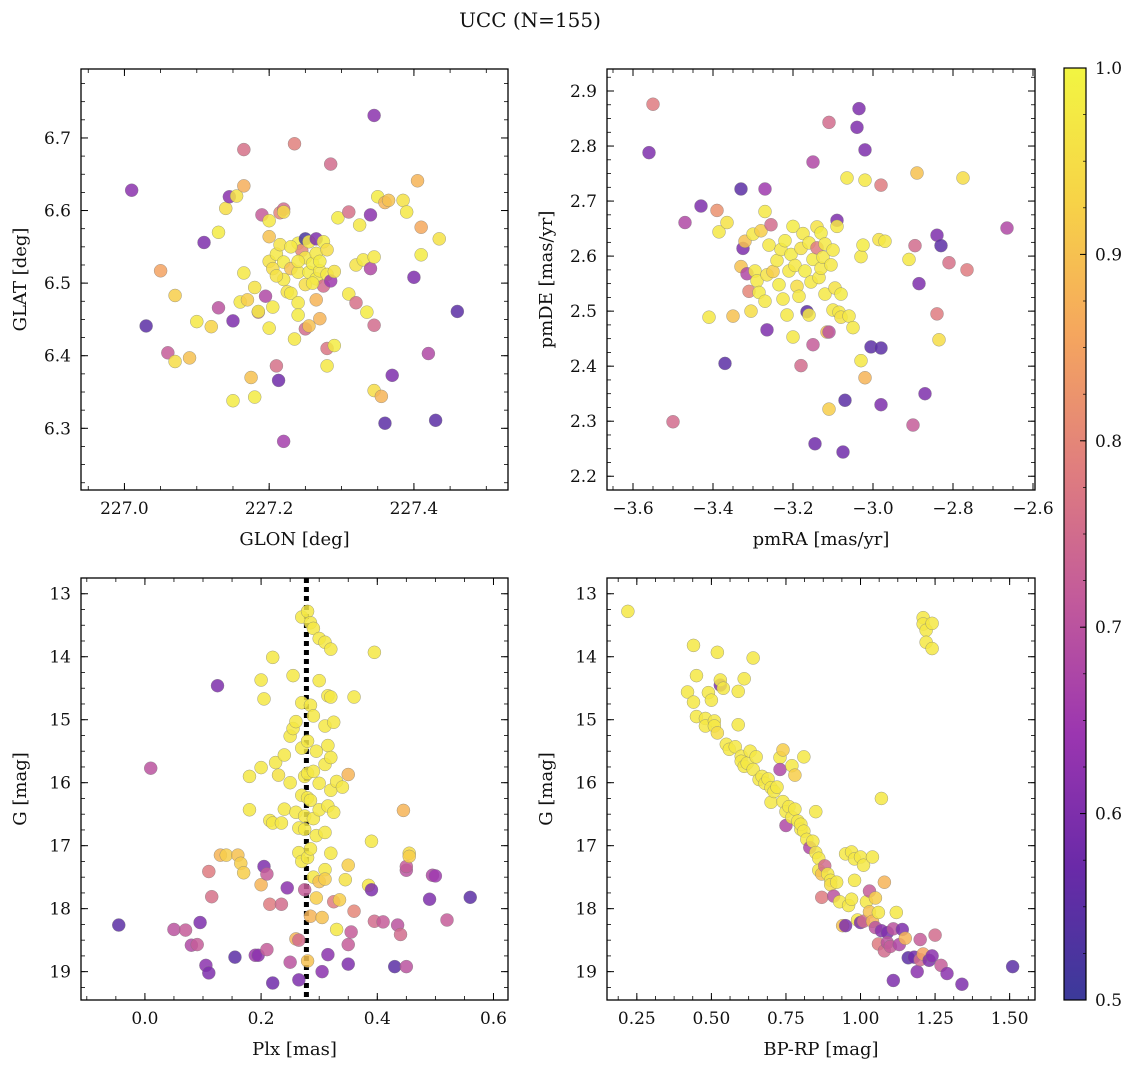 The width and height of the screenshot is (1136, 1068). I want to click on x-tick-label: −3.6, so click(632, 509).